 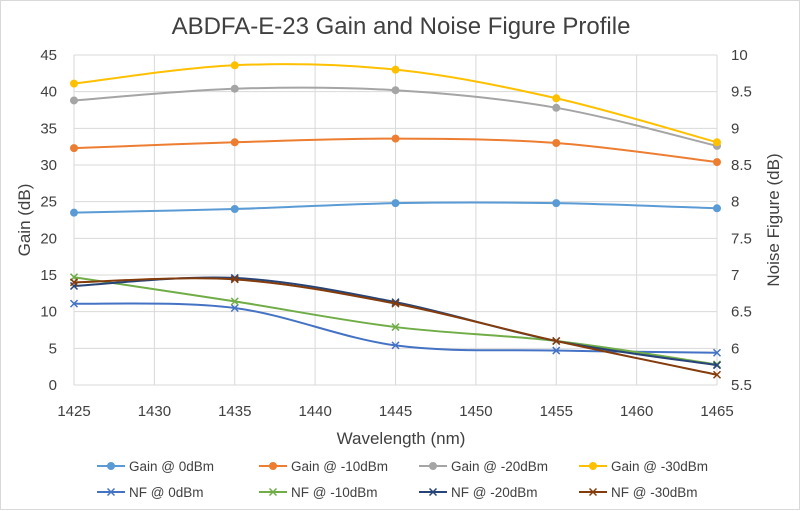 What do you see at coordinates (154, 411) in the screenshot?
I see `x-tick-label: 1430` at bounding box center [154, 411].